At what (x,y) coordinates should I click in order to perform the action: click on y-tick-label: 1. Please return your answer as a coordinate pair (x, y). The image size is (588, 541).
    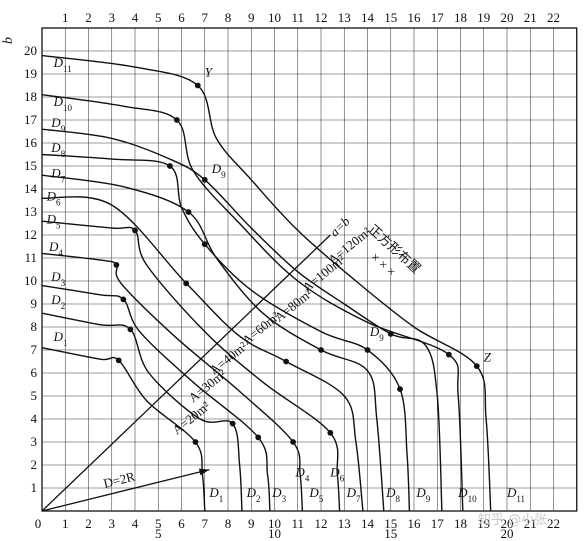
    Looking at the image, I should click on (34, 487).